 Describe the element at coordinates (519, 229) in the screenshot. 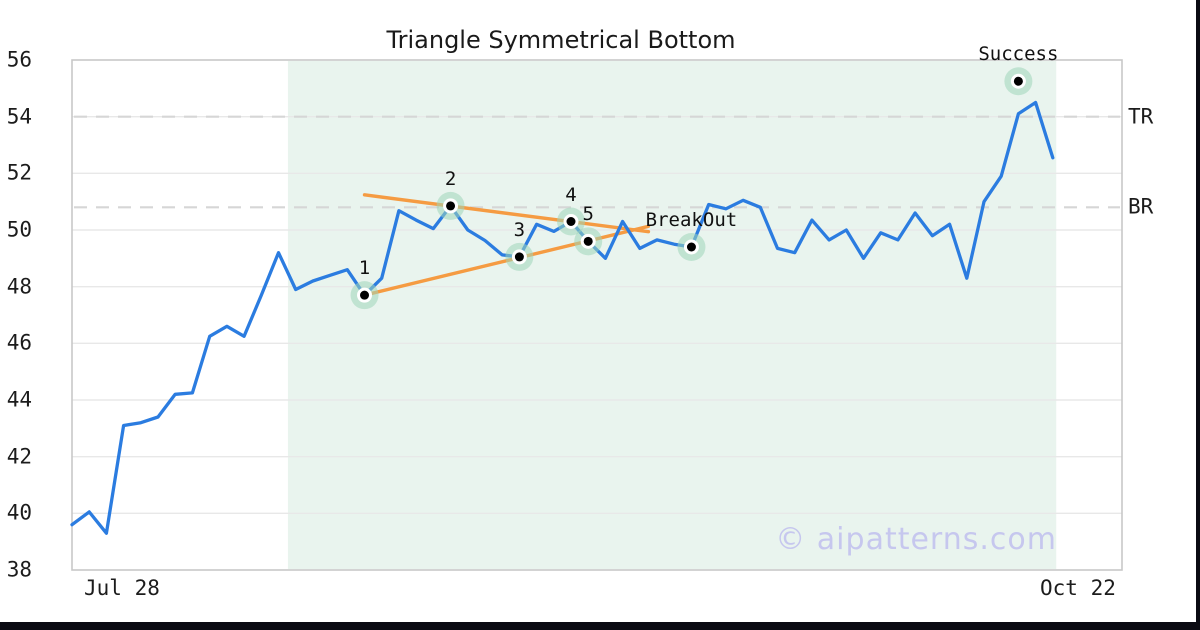

I see `annotation-3: 3` at that location.